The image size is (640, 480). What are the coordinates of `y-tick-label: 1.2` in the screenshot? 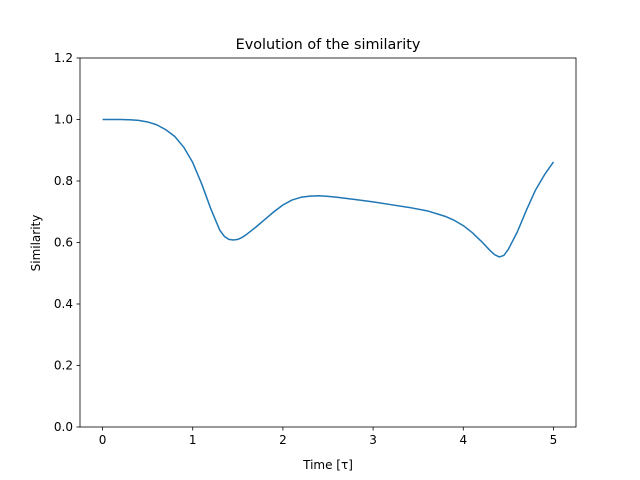 It's located at (63, 58).